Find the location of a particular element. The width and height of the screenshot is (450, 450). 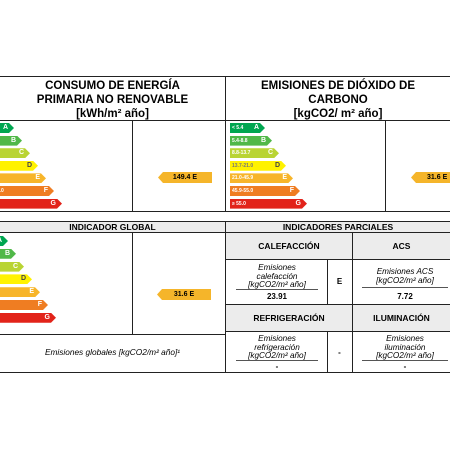

acs-label: Emisiones ACS [kgCO2/m² año] is located at coordinates (405, 276).